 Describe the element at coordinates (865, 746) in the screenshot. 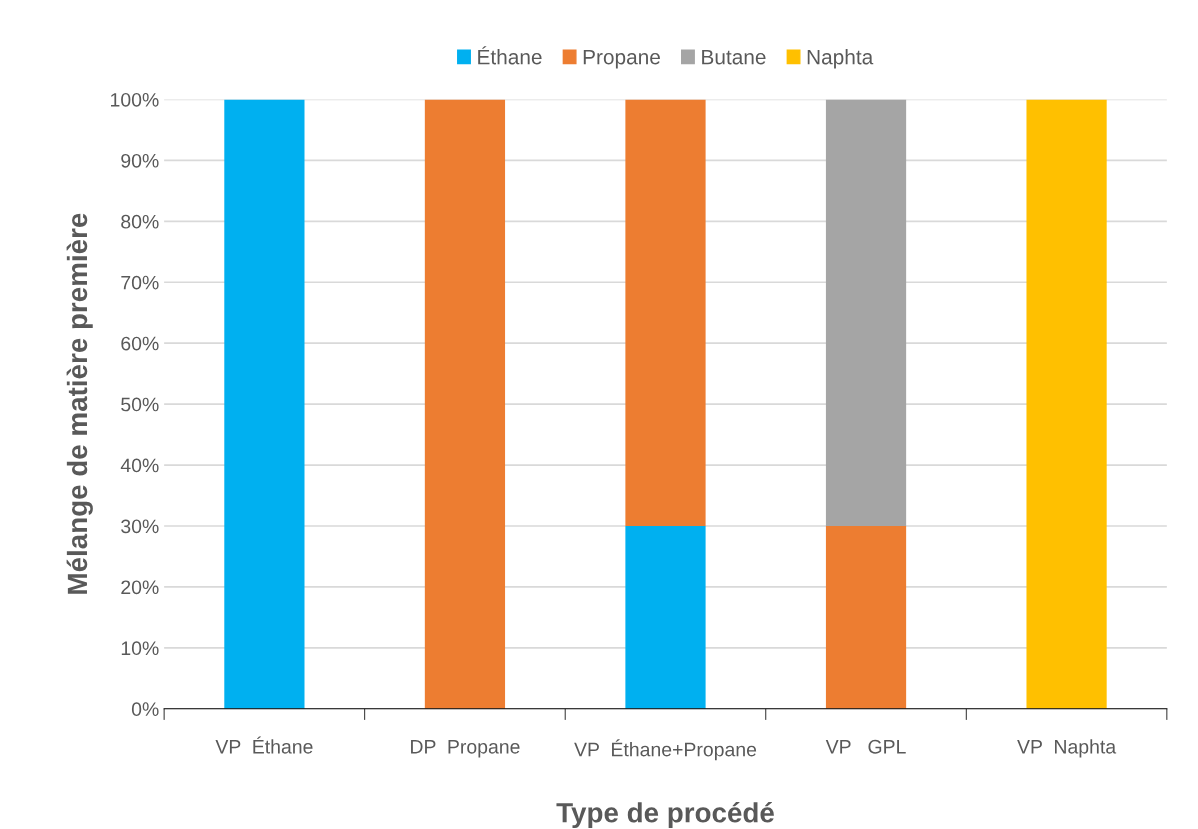

I see `x-tick-label: VP GPL` at that location.